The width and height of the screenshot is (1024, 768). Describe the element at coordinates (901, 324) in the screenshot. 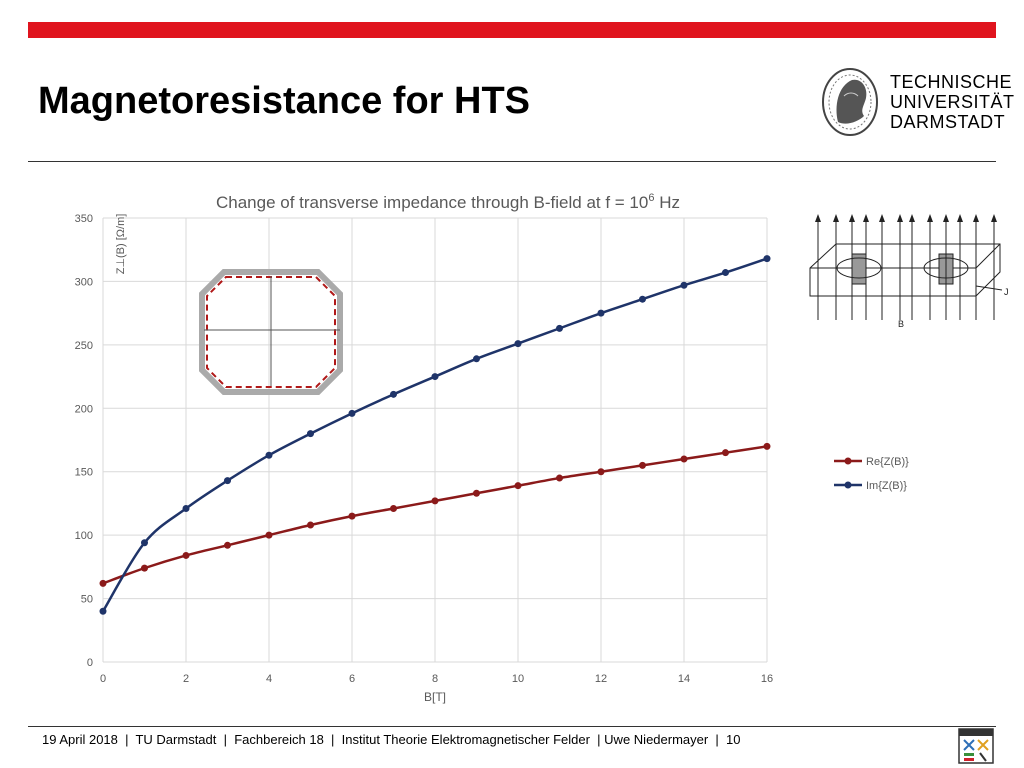

I see `b-field-label: B` at that location.